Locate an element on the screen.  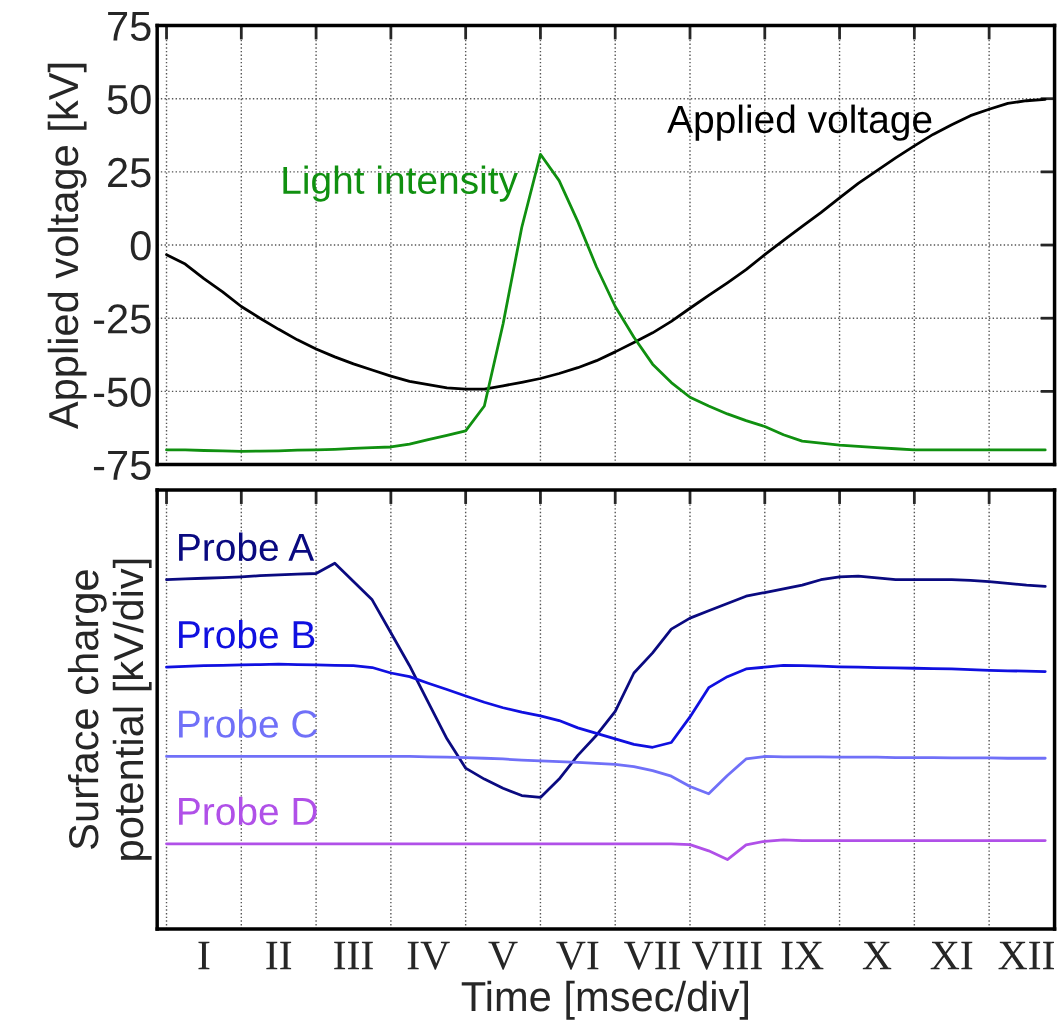
y-tick-label: 75 is located at coordinates (129, 26).